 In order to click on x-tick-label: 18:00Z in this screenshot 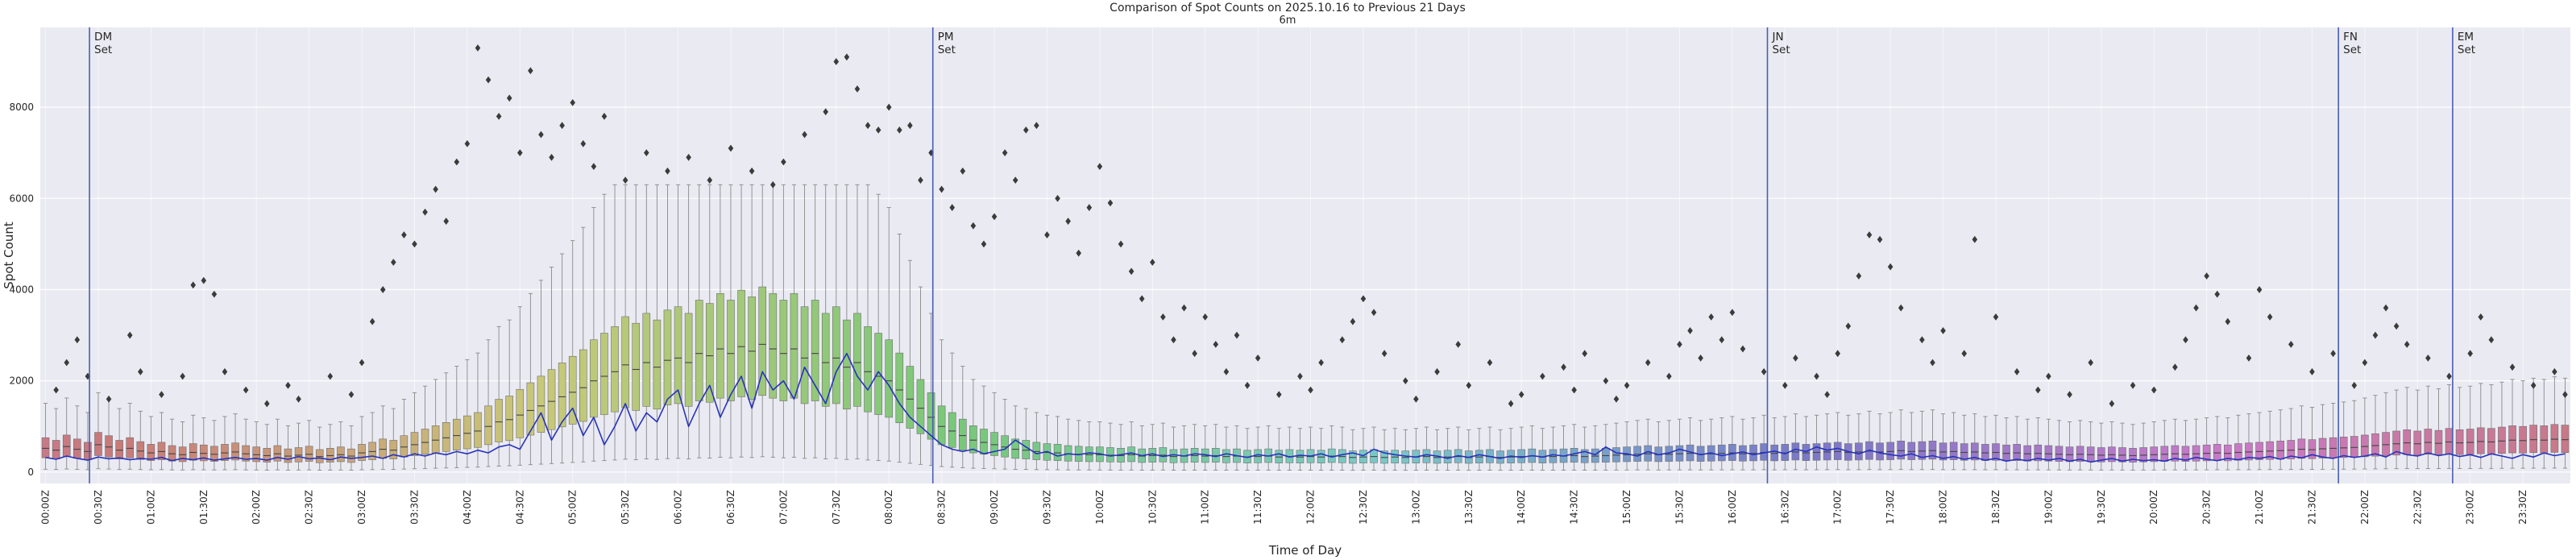, I will do `click(1943, 507)`.